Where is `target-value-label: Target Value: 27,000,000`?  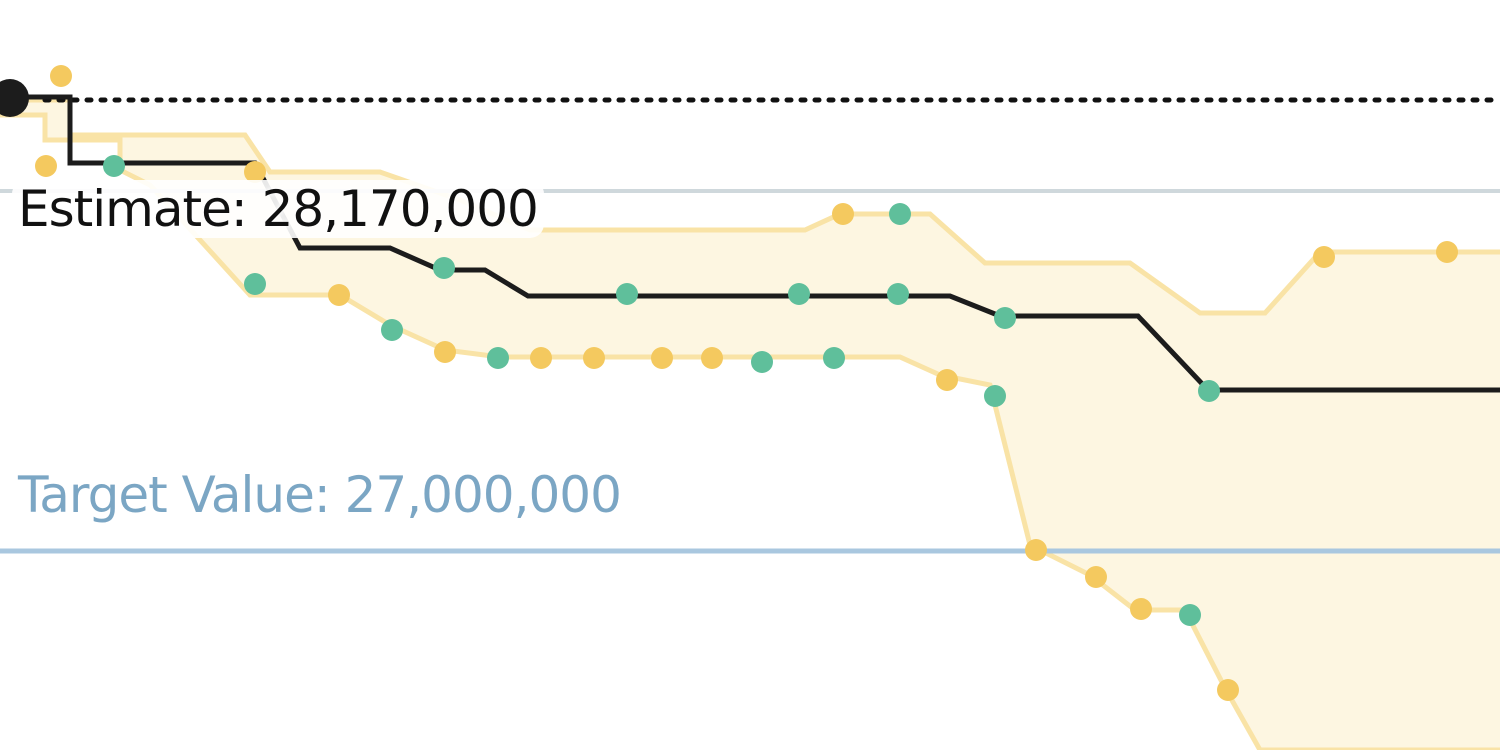 target-value-label: Target Value: 27,000,000 is located at coordinates (320, 495).